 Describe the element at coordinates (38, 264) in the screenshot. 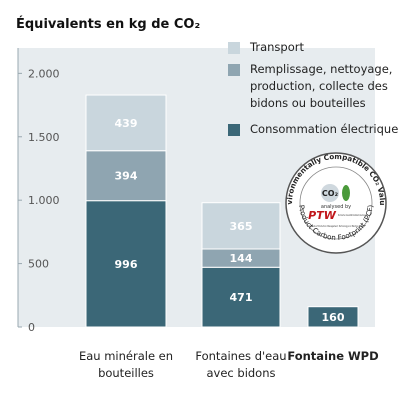

I see `y-tick-label: 500` at that location.